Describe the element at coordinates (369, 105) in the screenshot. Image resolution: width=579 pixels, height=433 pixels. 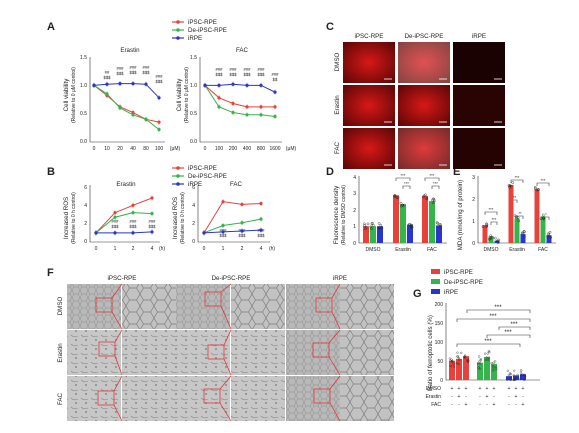
I see `c-image-ipsc-erastin` at that location.